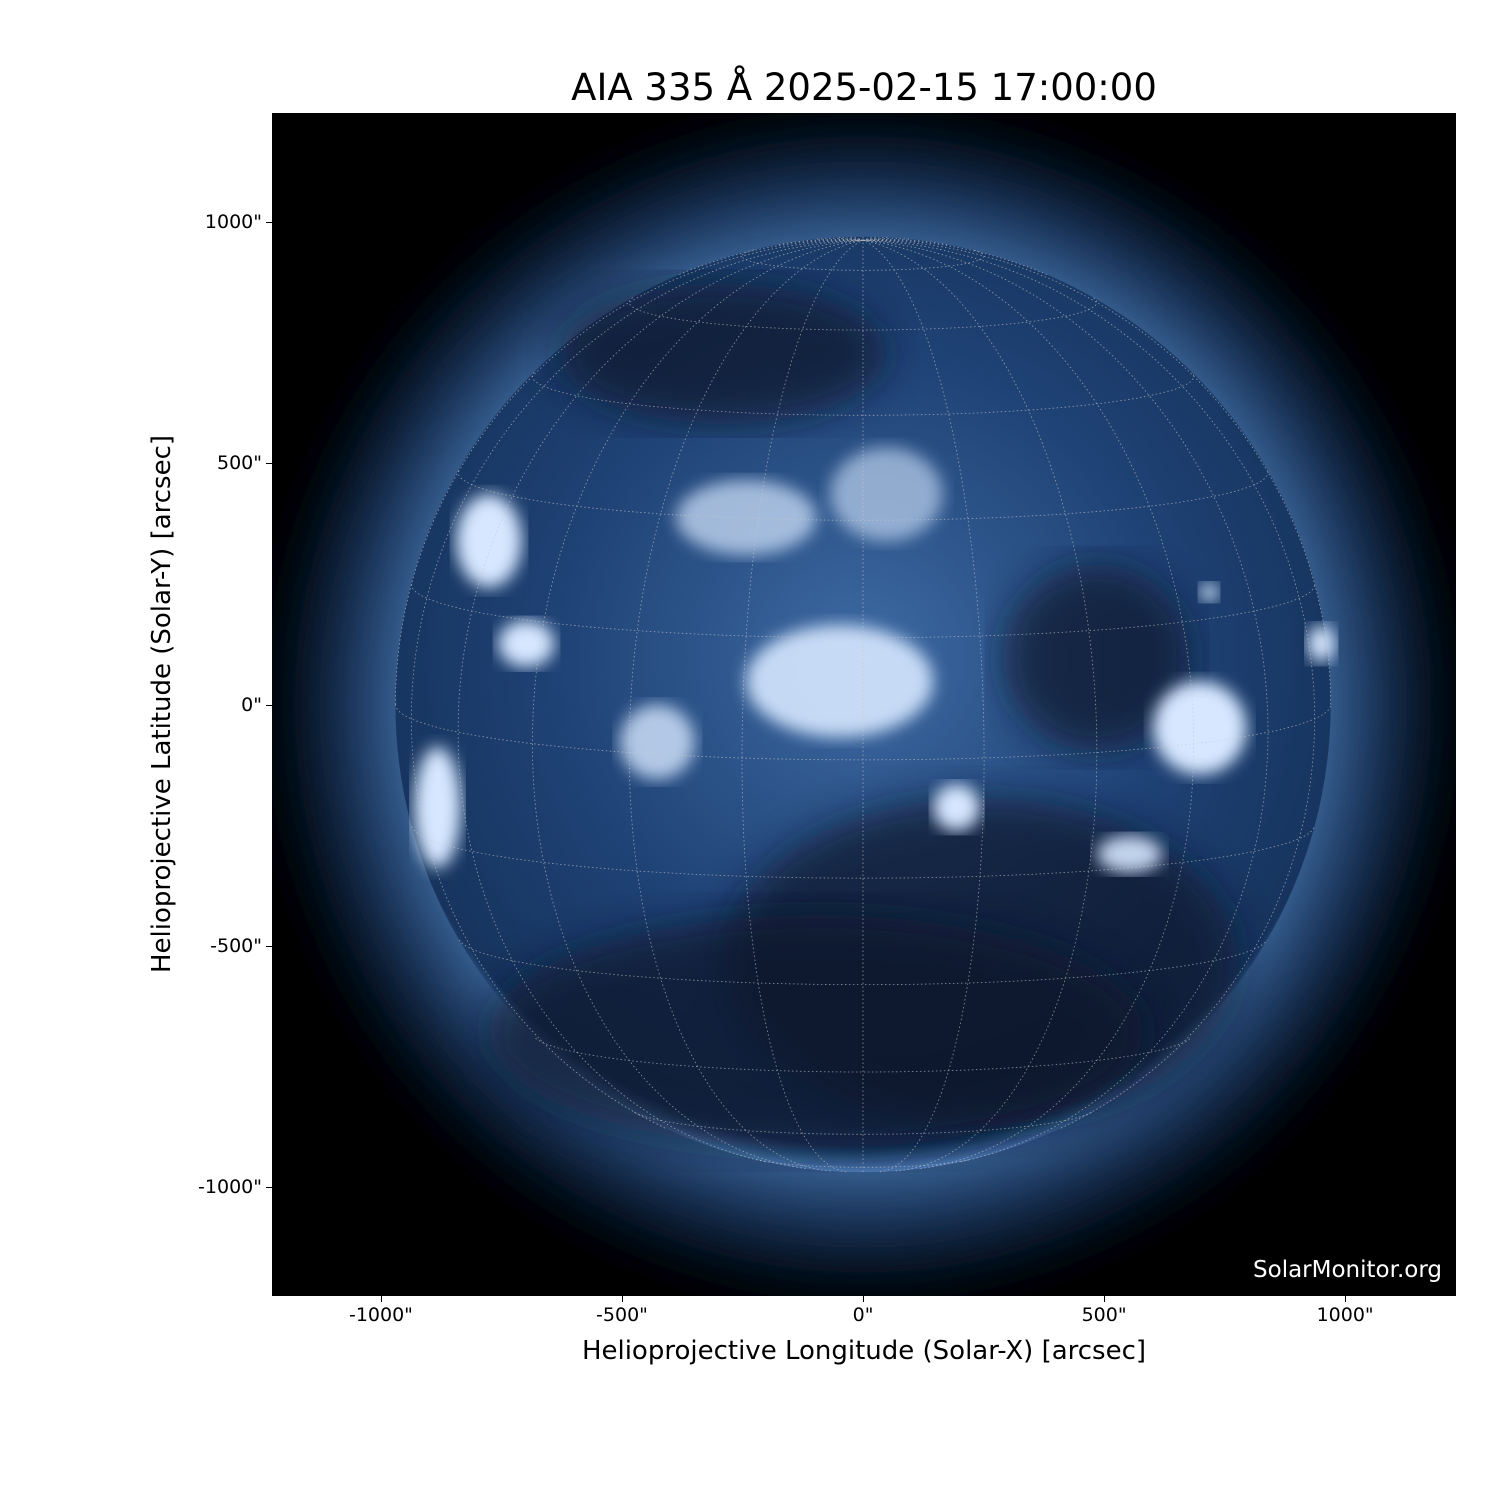 The height and width of the screenshot is (1500, 1500). What do you see at coordinates (251, 704) in the screenshot?
I see `y-tick-label: 0"` at bounding box center [251, 704].